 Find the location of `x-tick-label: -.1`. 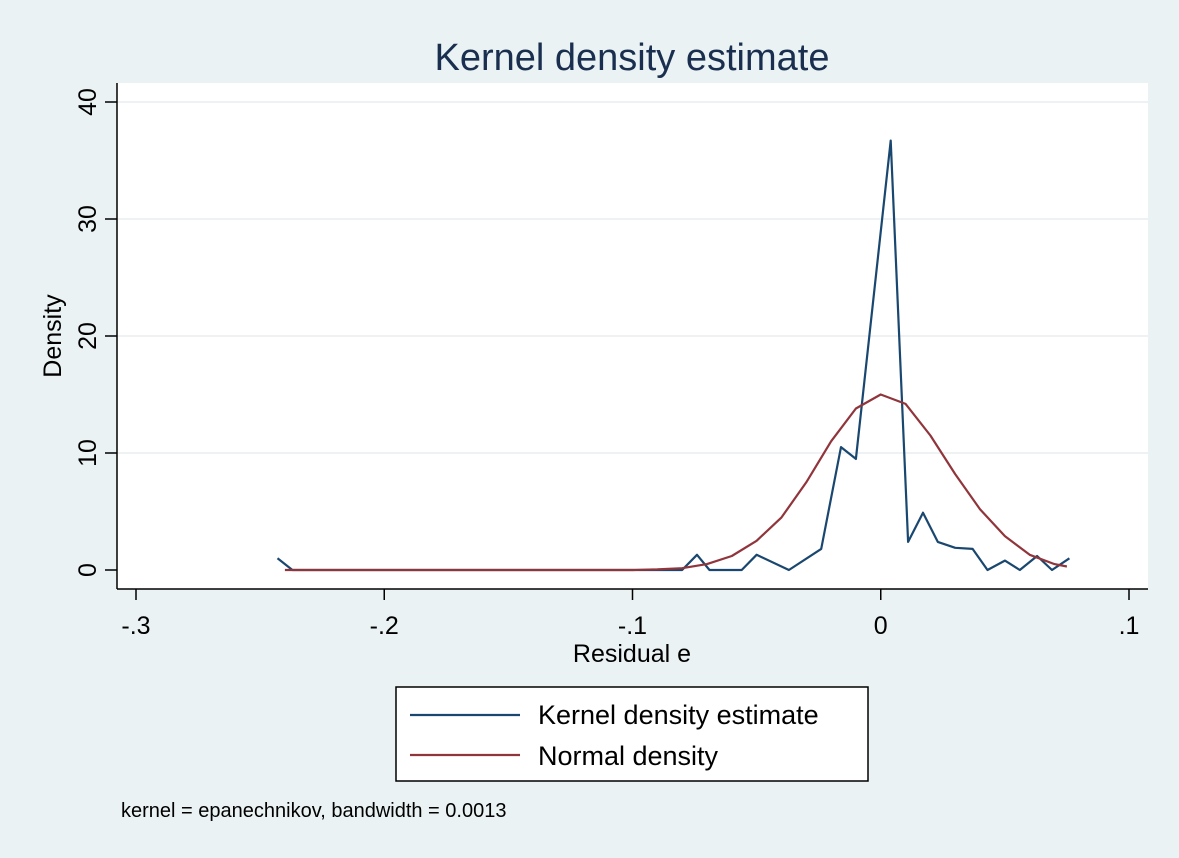

x-tick-label: -.1 is located at coordinates (632, 626).